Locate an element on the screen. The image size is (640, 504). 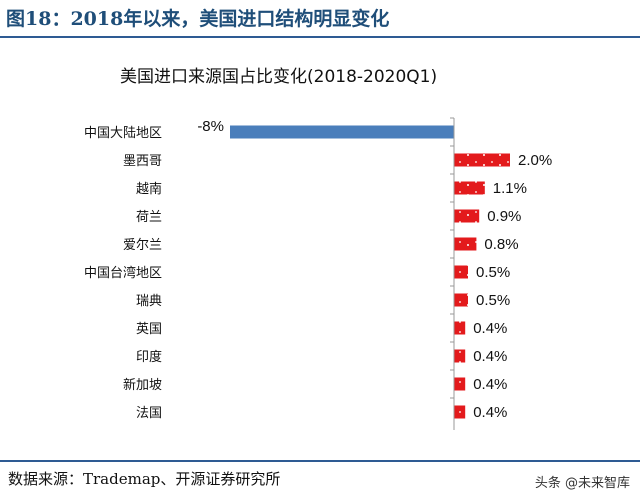
category-label: 中国大陆地区 is located at coordinates (123, 133).